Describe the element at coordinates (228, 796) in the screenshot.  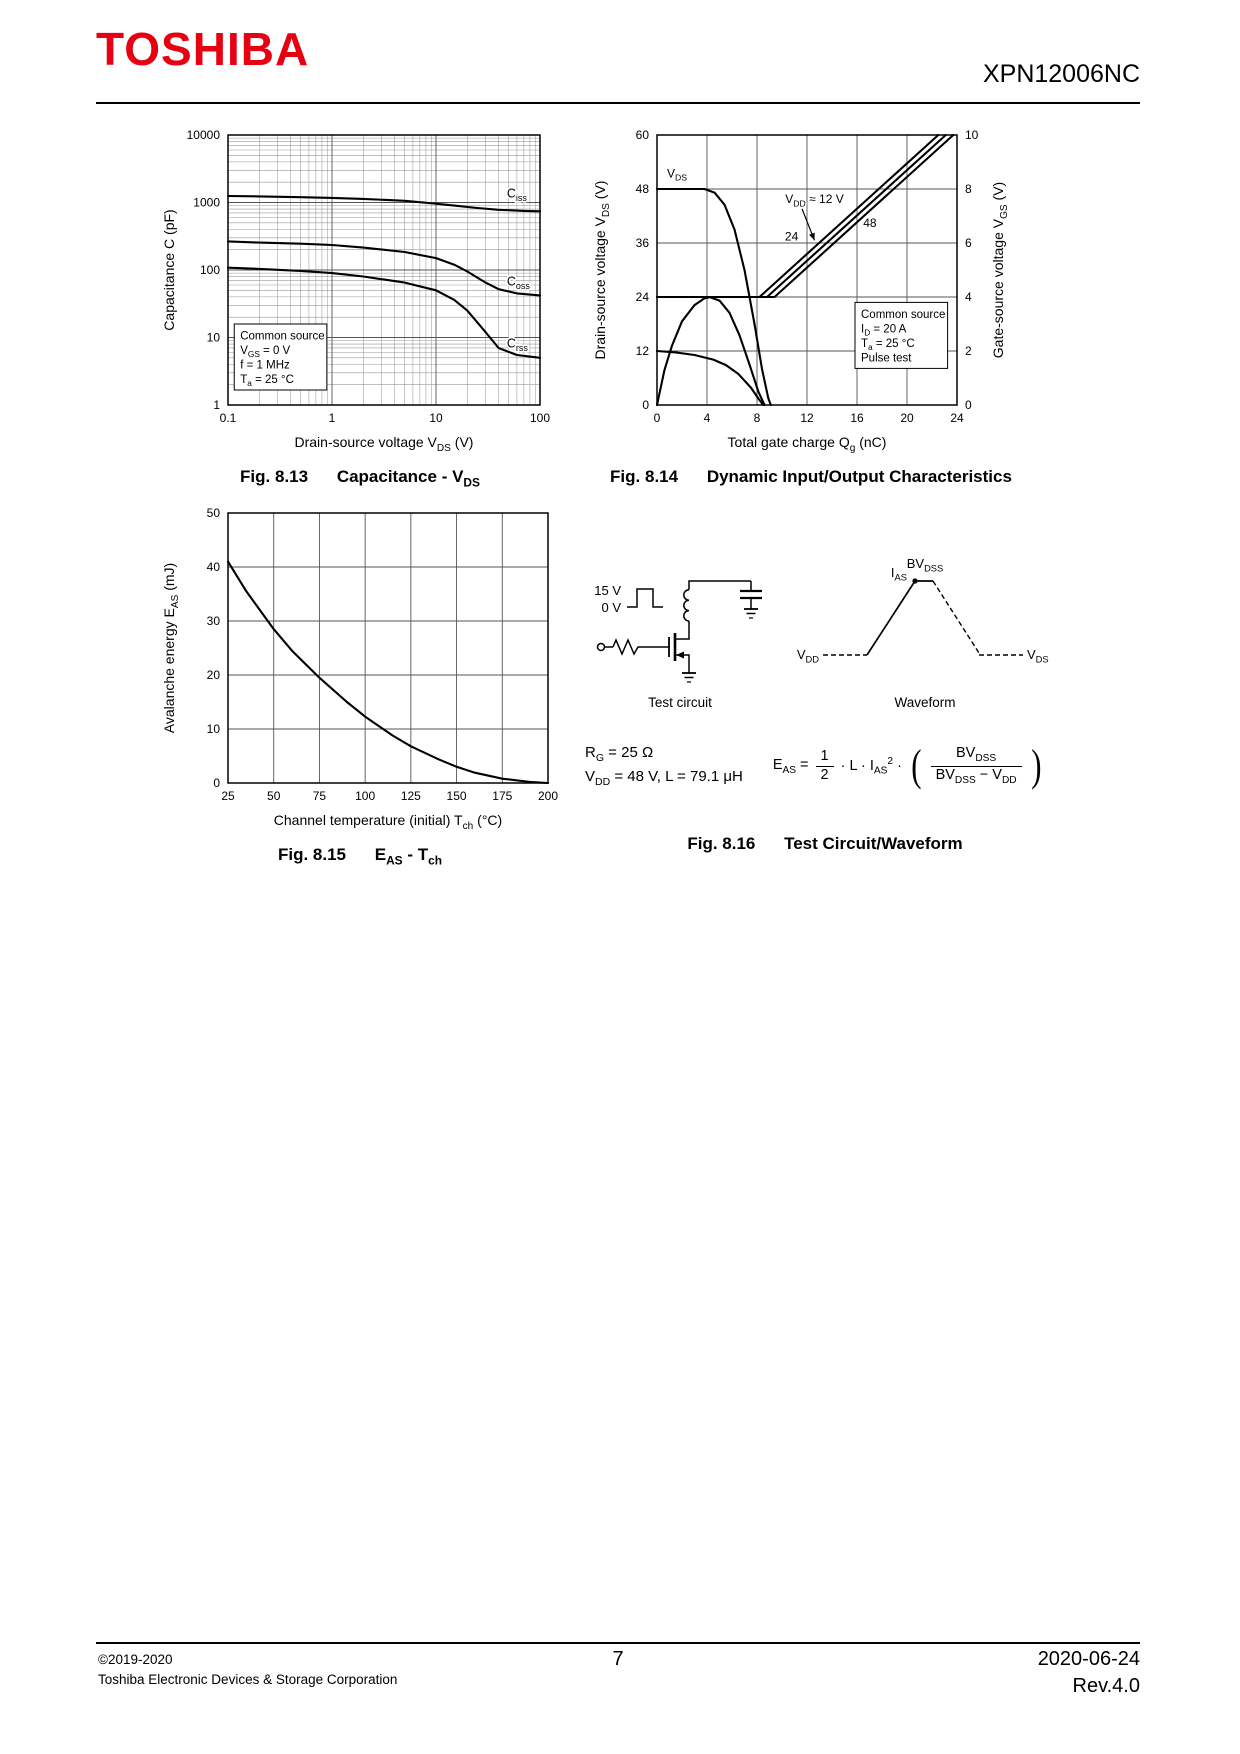
I see `svg-text: 25` at that location.